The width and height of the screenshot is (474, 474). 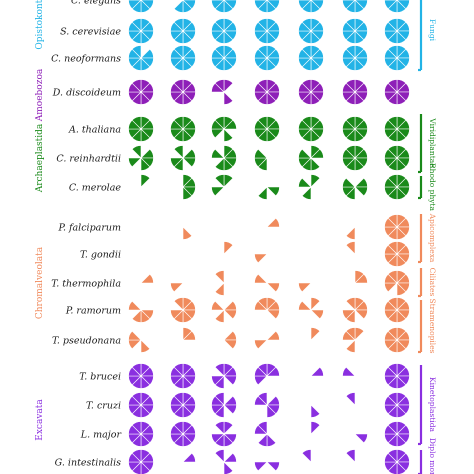 I want to click on lineage-label: Stramenopiles, so click(x=432, y=326).